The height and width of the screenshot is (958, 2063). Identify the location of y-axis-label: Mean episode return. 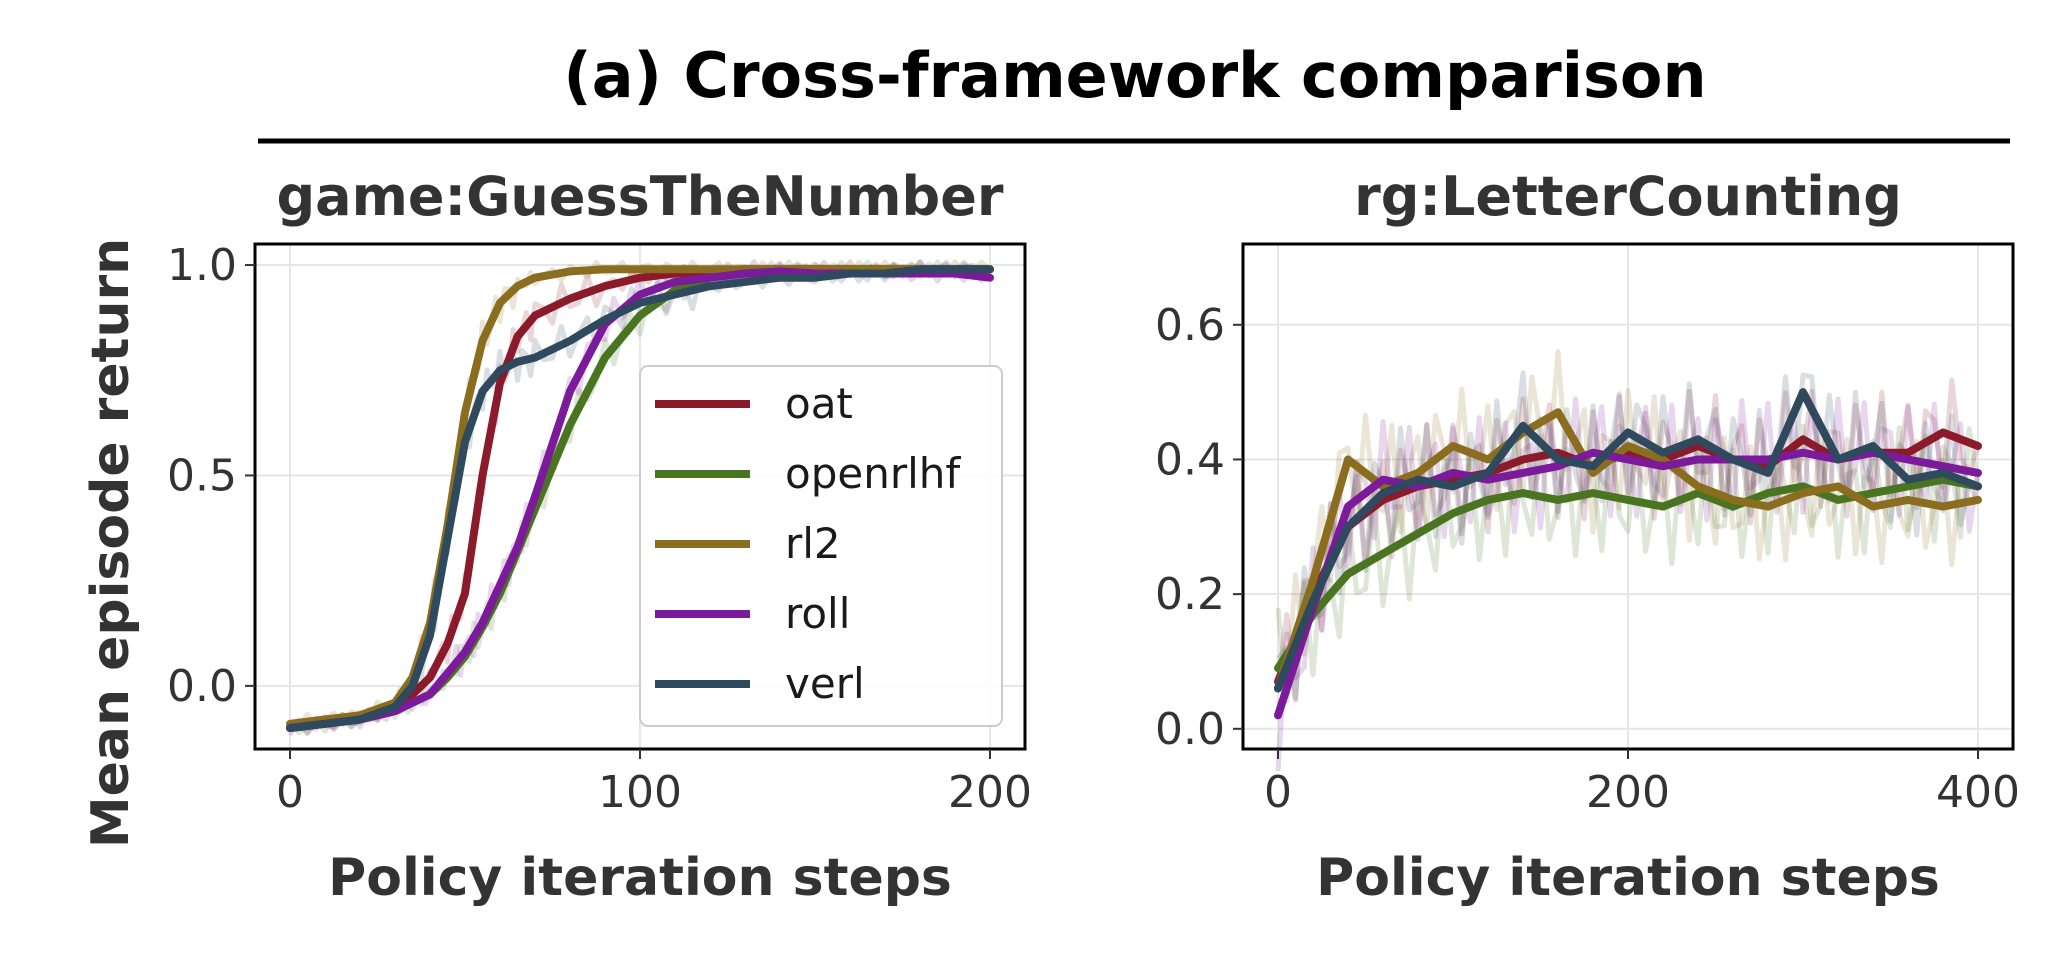
(111, 543).